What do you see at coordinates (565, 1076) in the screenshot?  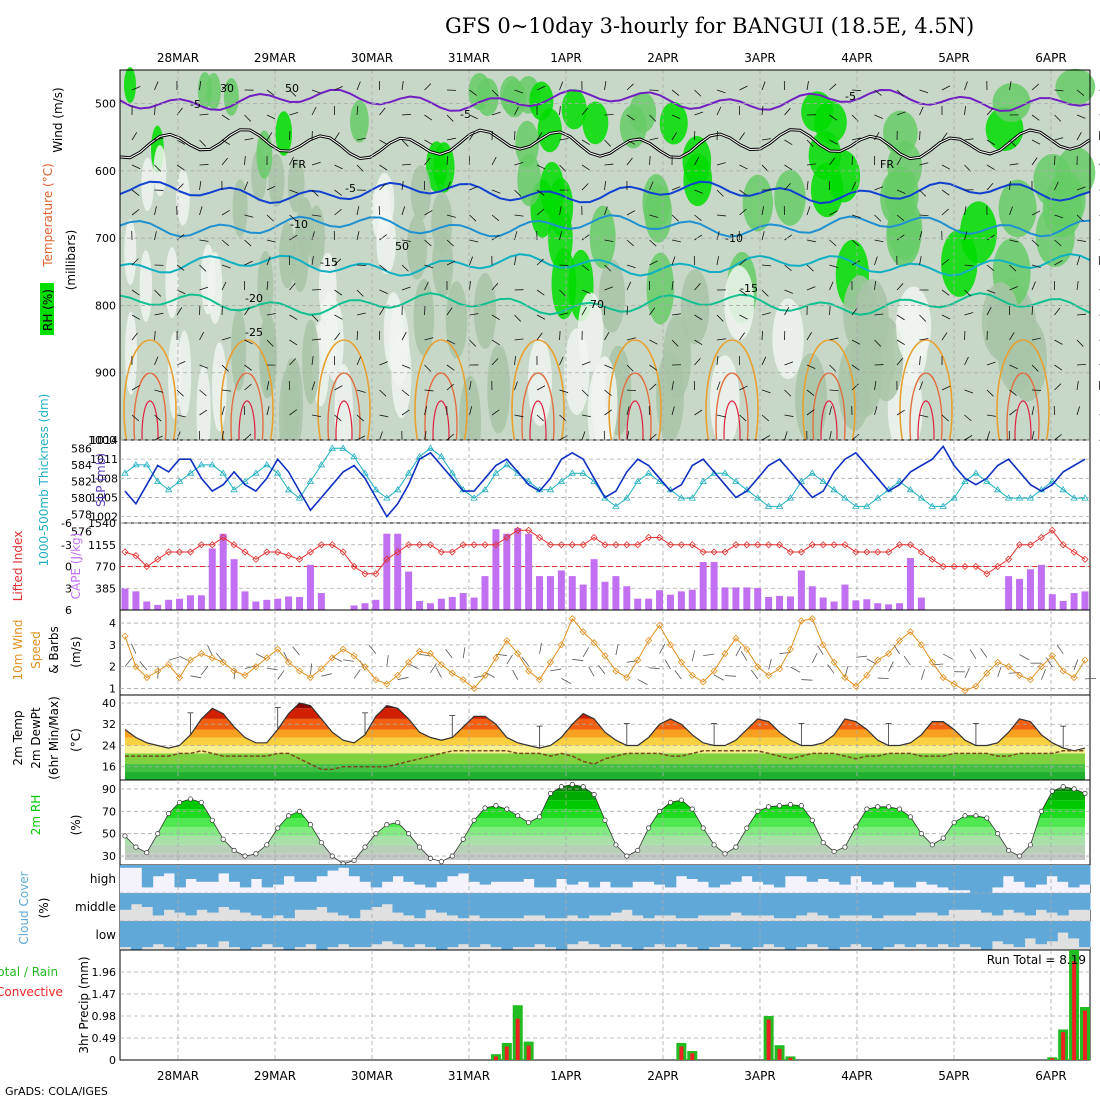 I see `bottom-date-1APR: 1APR` at bounding box center [565, 1076].